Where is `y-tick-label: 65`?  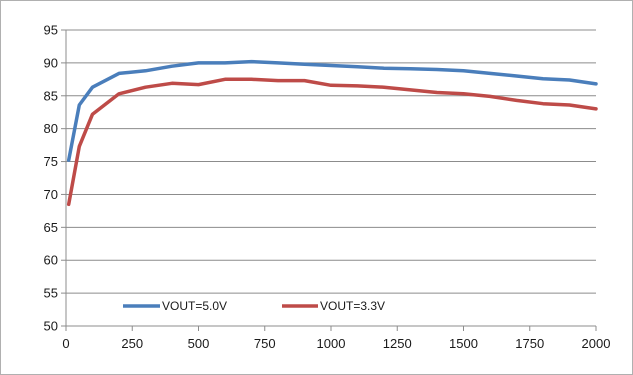 y-tick-label: 65 is located at coordinates (51, 227).